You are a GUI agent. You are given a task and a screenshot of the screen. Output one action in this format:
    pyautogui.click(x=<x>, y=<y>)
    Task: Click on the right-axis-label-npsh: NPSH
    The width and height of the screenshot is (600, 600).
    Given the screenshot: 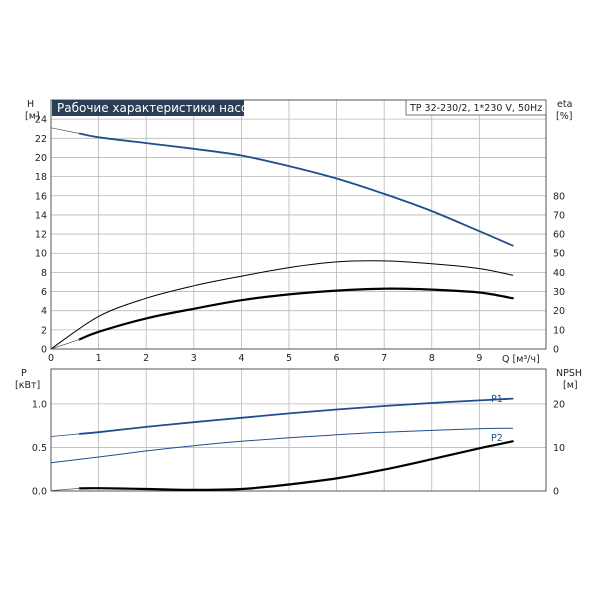 What is the action you would take?
    pyautogui.click(x=569, y=373)
    